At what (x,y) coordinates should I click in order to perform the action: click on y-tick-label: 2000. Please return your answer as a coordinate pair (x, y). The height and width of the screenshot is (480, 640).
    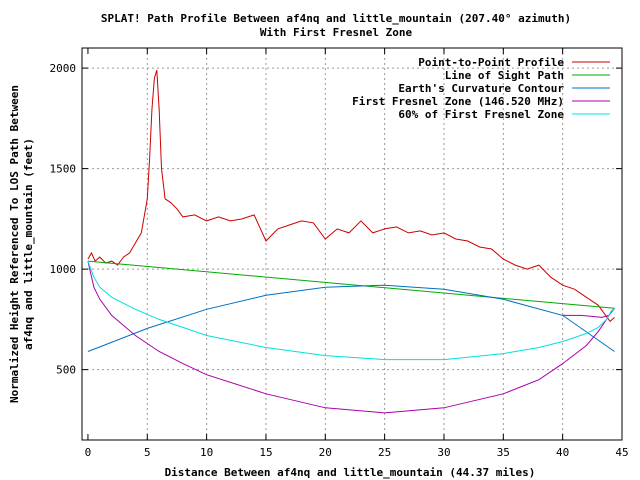
    Looking at the image, I should click on (63, 68).